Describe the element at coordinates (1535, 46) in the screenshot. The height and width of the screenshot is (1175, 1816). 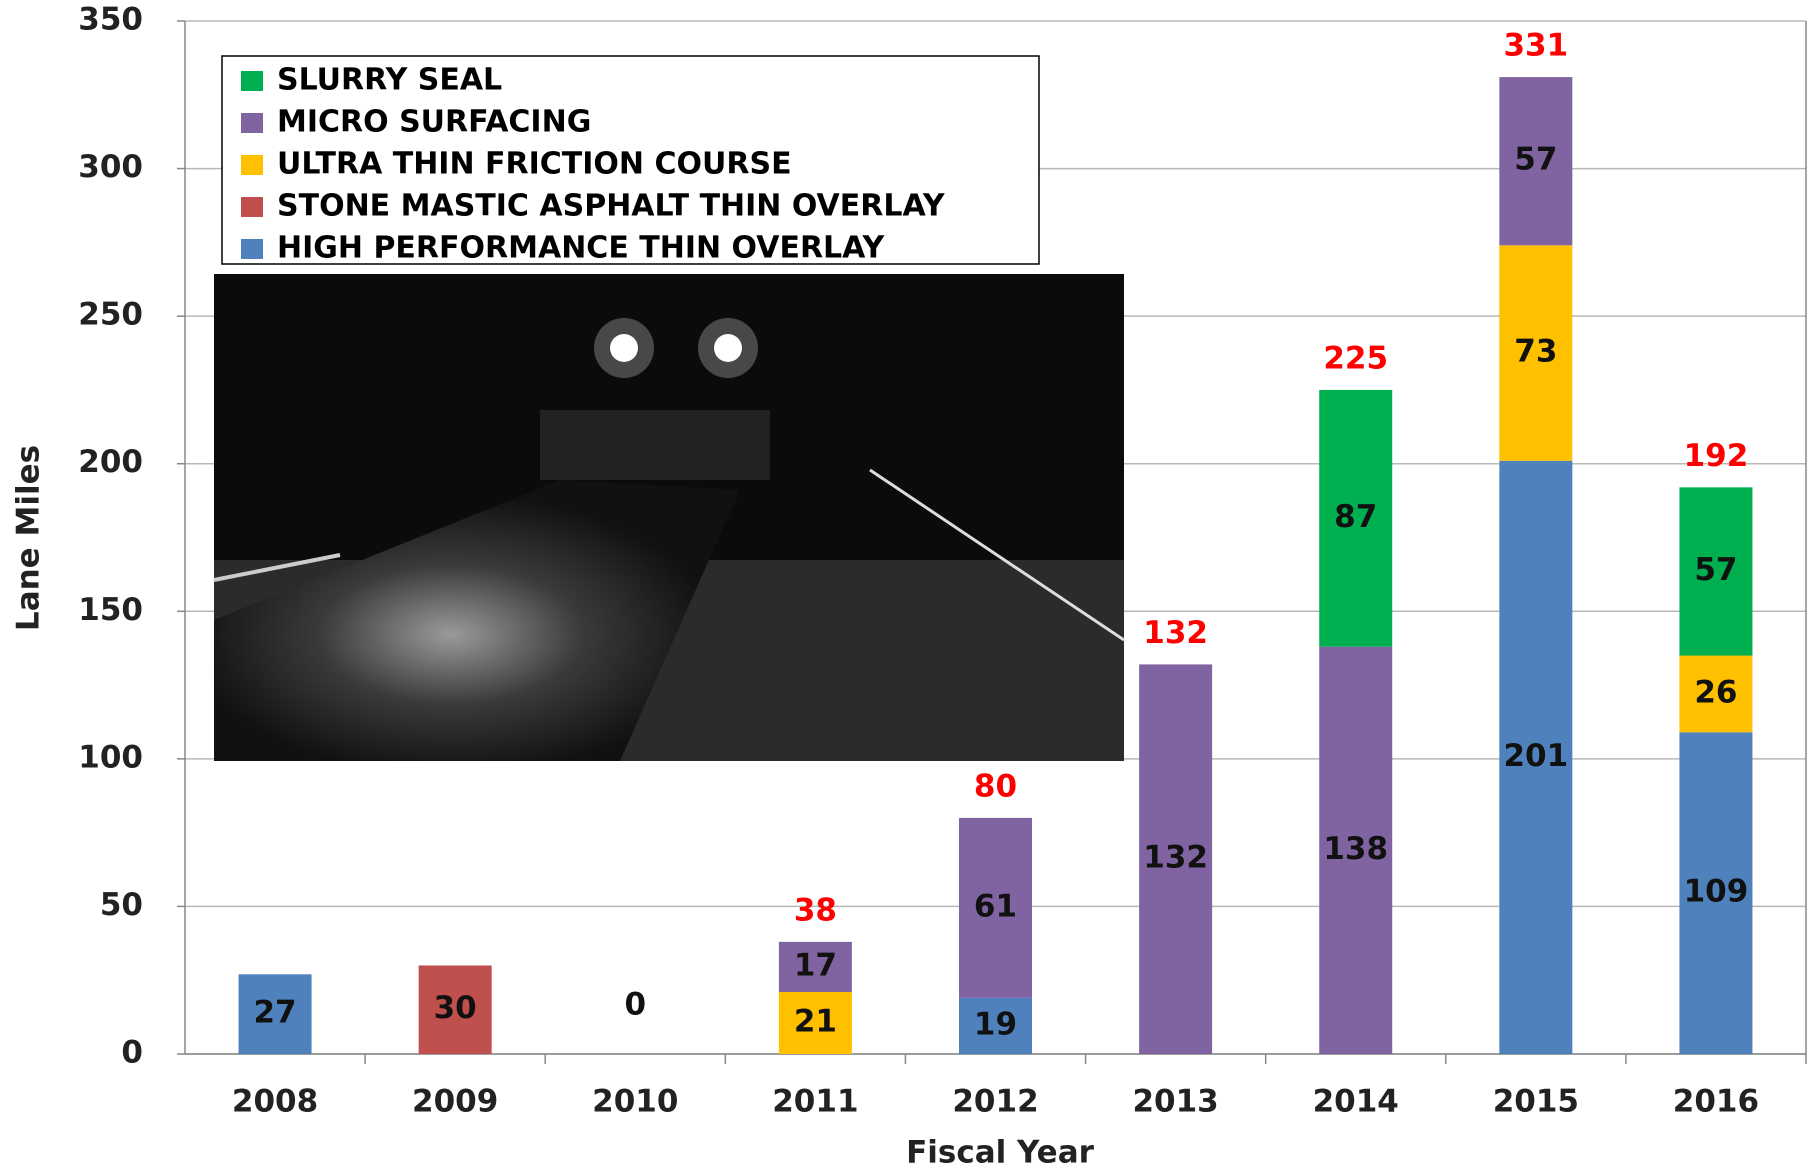
I see `total-label: 331` at that location.